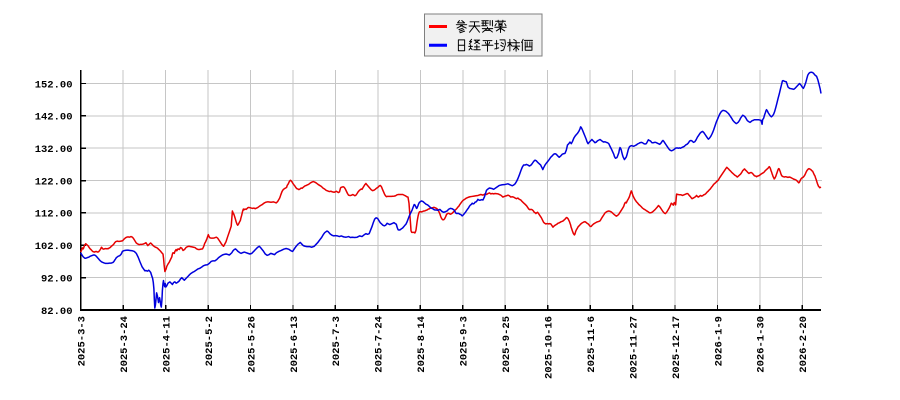 The height and width of the screenshot is (400, 900). Describe the element at coordinates (125, 344) in the screenshot. I see `svg-text: 2025-3-24` at that location.